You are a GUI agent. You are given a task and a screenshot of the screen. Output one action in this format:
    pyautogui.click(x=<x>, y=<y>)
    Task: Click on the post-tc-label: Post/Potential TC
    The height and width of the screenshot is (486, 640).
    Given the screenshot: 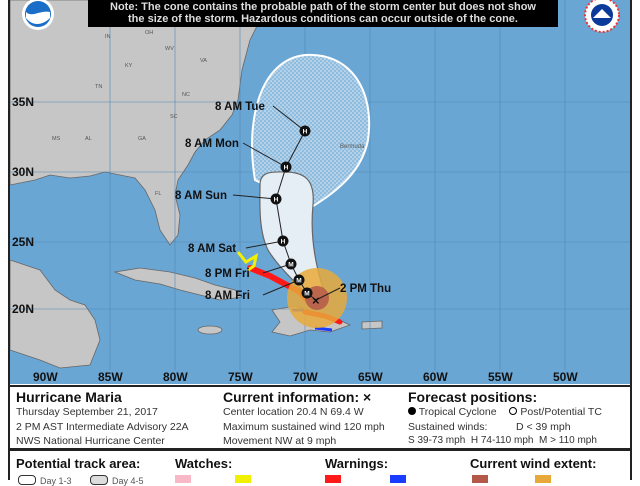 What is the action you would take?
    pyautogui.click(x=561, y=412)
    